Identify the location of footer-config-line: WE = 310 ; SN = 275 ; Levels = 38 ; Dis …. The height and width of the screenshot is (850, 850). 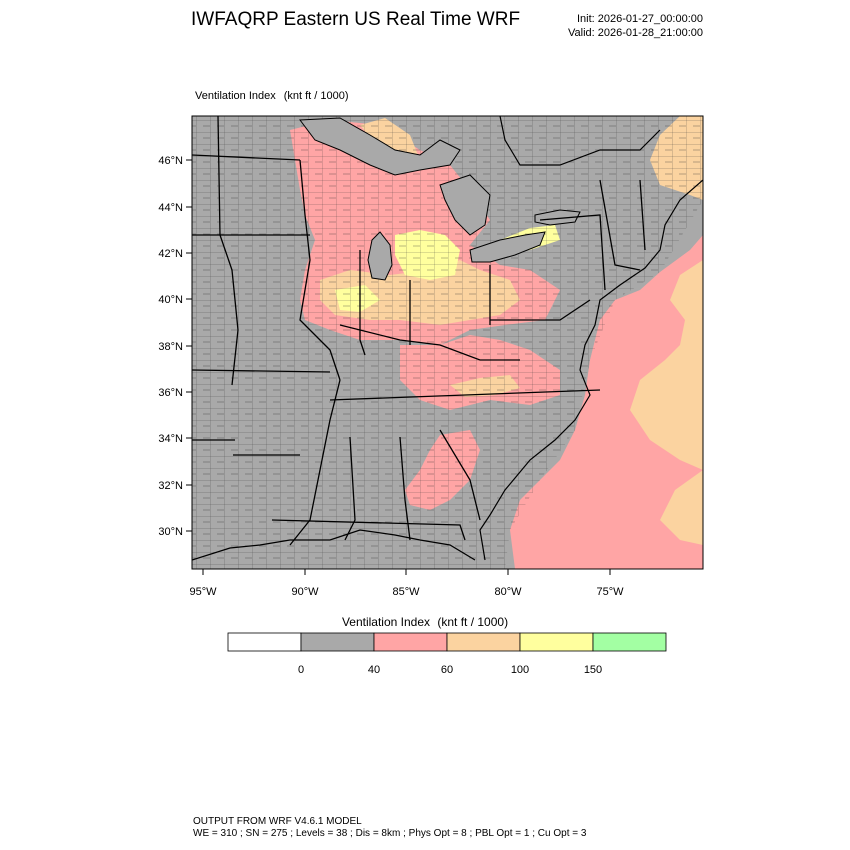
(390, 833).